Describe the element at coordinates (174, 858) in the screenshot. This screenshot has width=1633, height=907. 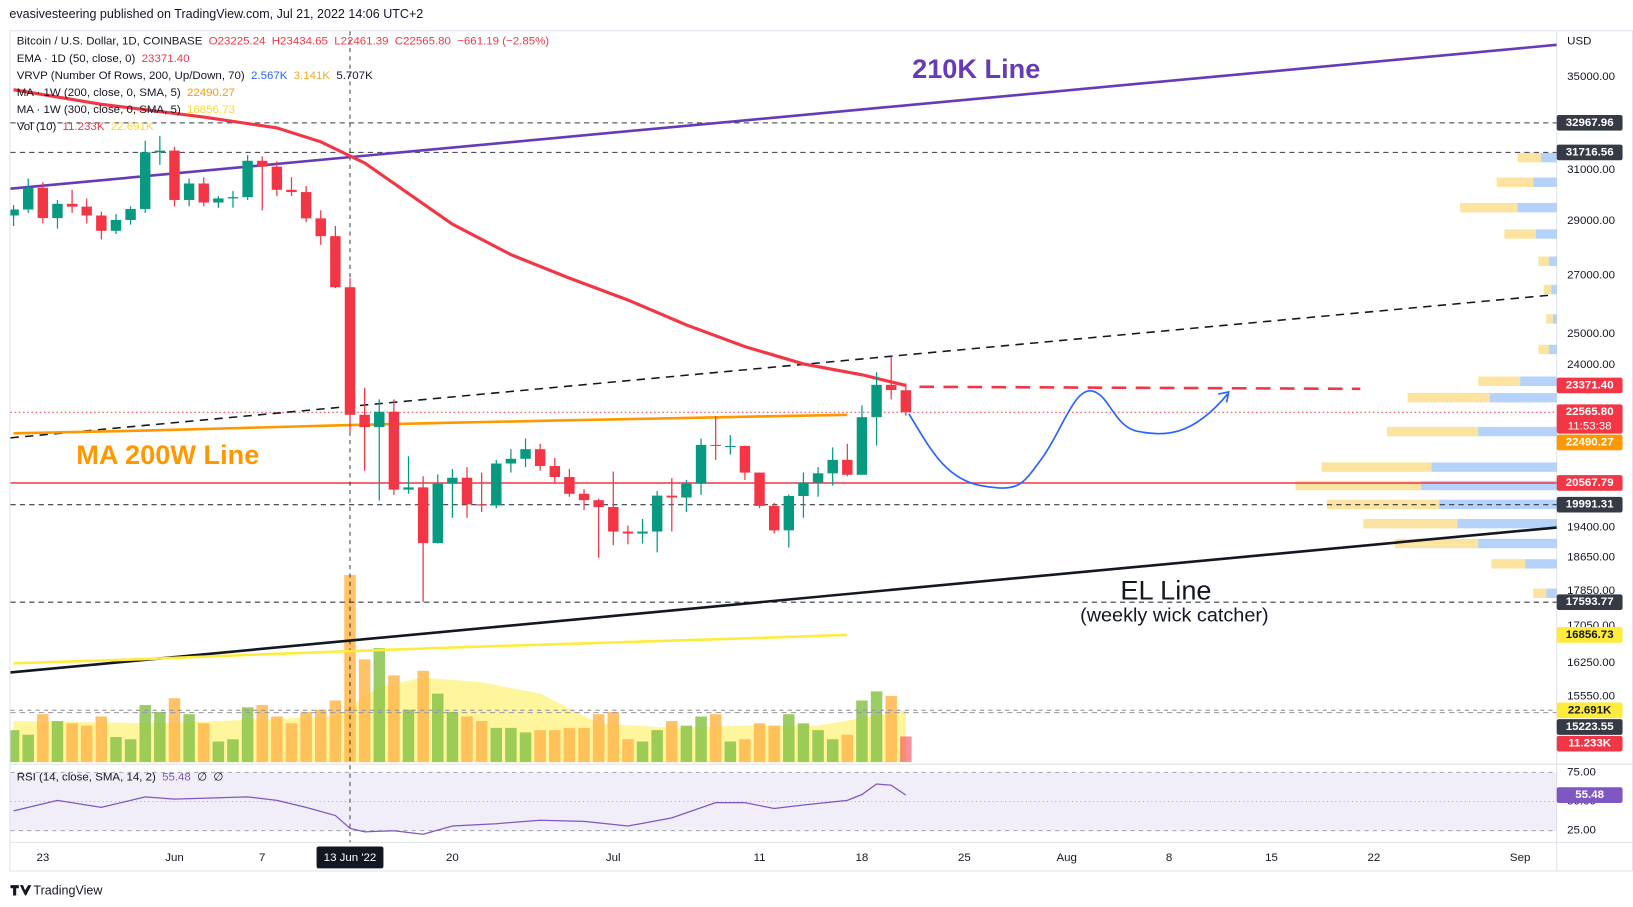
I see `x-tick-label: Jun` at that location.